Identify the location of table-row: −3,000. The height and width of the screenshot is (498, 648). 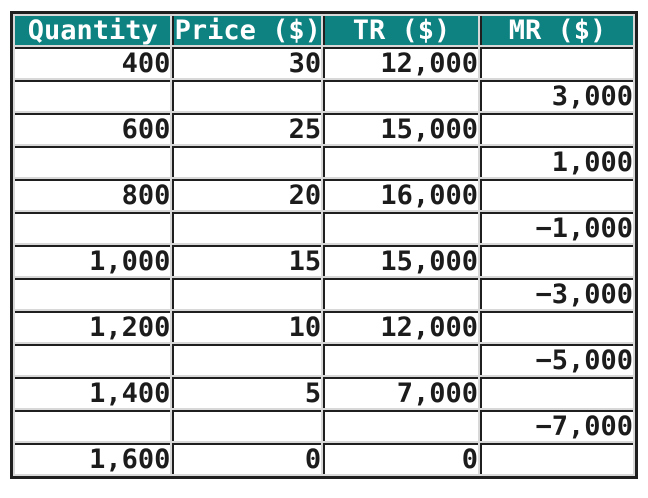
(324, 293).